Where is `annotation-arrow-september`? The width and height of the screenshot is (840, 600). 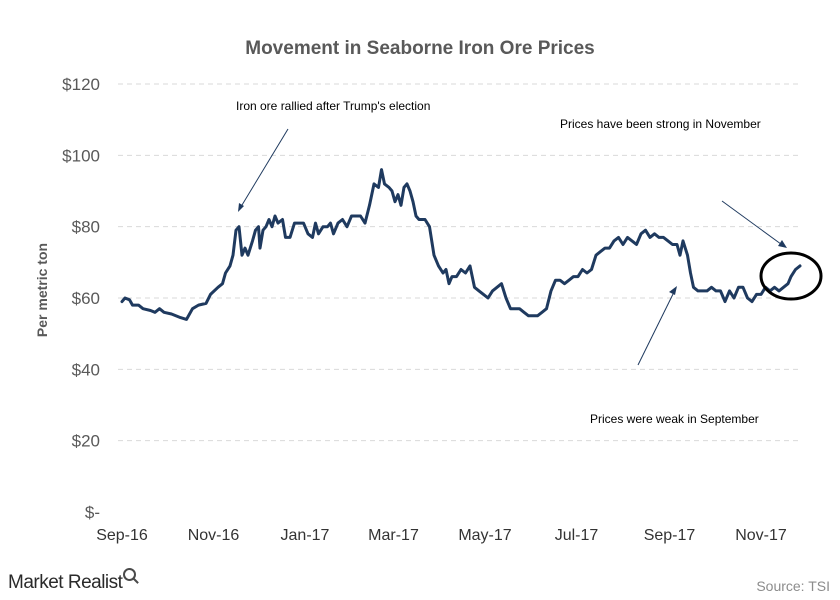 annotation-arrow-september is located at coordinates (657, 326).